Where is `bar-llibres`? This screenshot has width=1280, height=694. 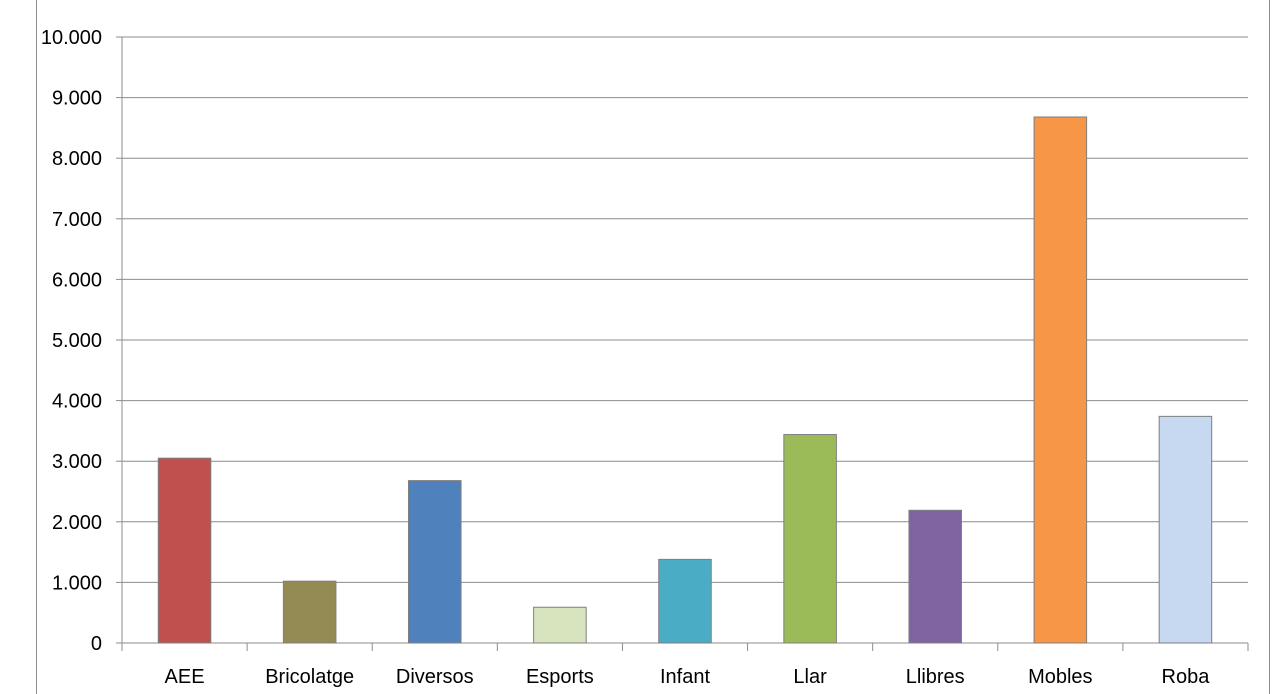
bar-llibres is located at coordinates (935, 576).